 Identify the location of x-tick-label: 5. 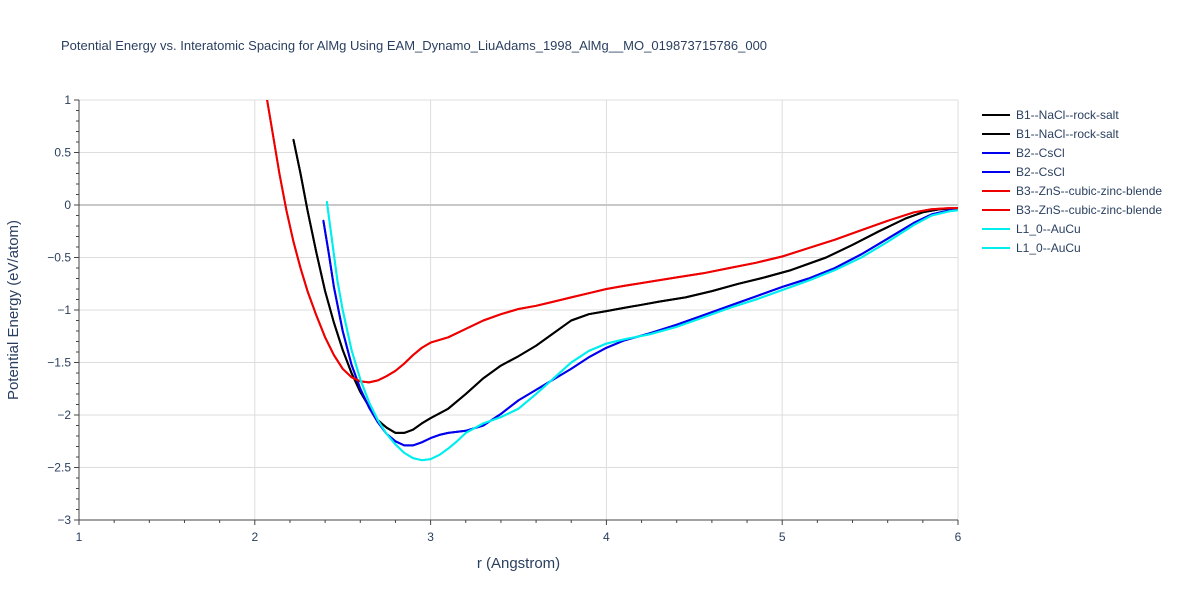
(782, 537).